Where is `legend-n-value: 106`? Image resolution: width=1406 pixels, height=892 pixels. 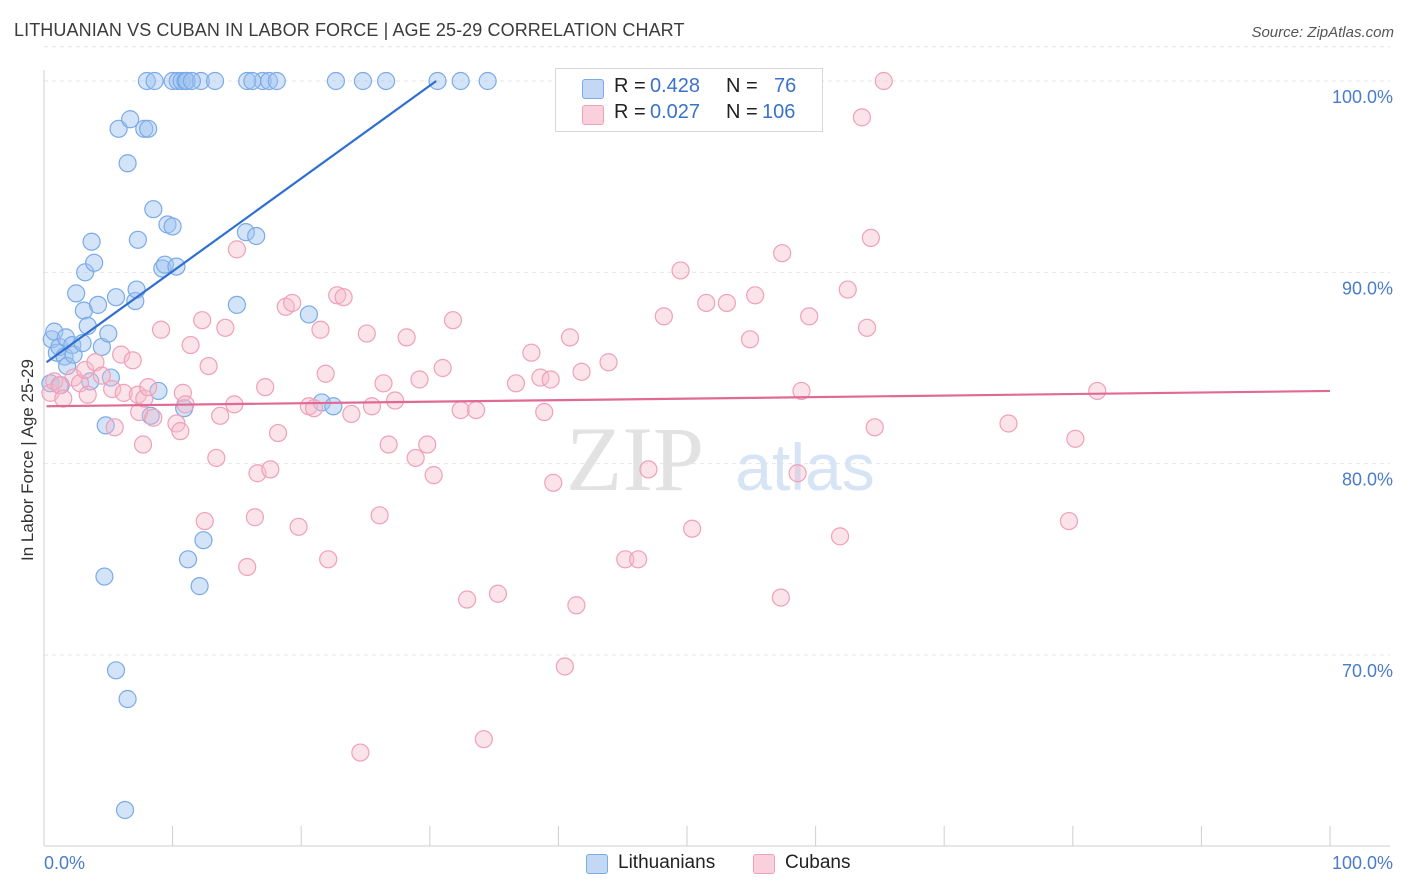
legend-n-value: 106 is located at coordinates (779, 112).